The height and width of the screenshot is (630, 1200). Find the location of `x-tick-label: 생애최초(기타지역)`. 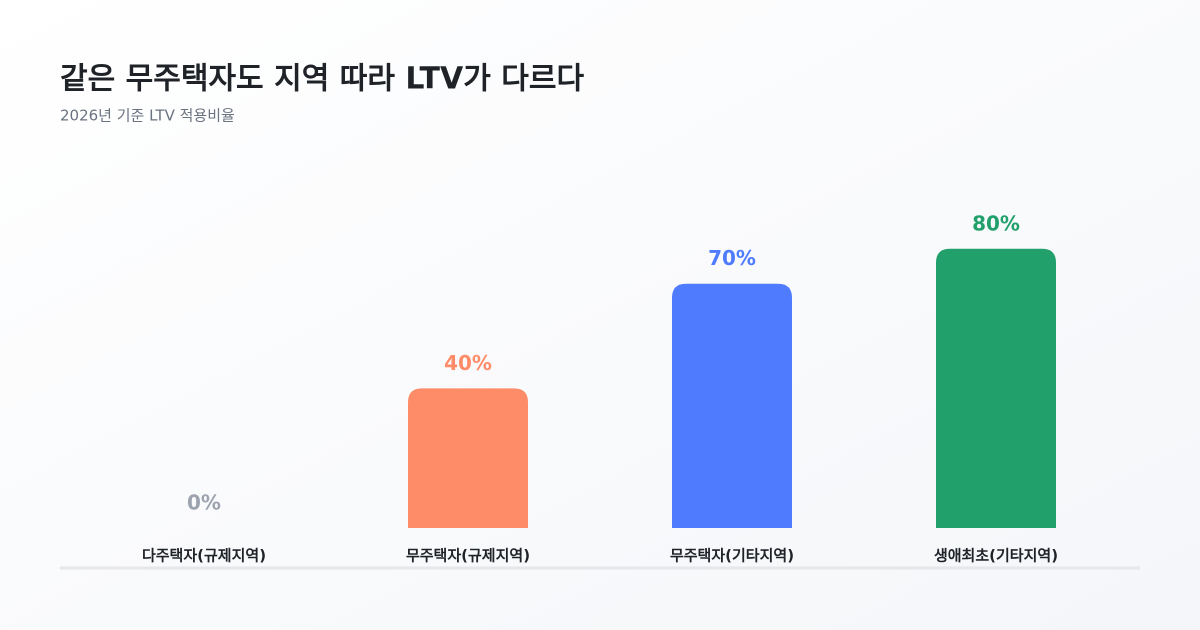

x-tick-label: 생애최초(기타지역) is located at coordinates (996, 556).